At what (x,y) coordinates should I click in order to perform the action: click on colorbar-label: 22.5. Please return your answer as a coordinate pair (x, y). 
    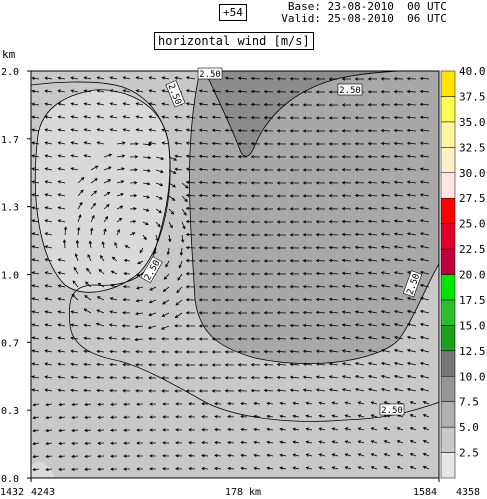
    Looking at the image, I should click on (472, 249).